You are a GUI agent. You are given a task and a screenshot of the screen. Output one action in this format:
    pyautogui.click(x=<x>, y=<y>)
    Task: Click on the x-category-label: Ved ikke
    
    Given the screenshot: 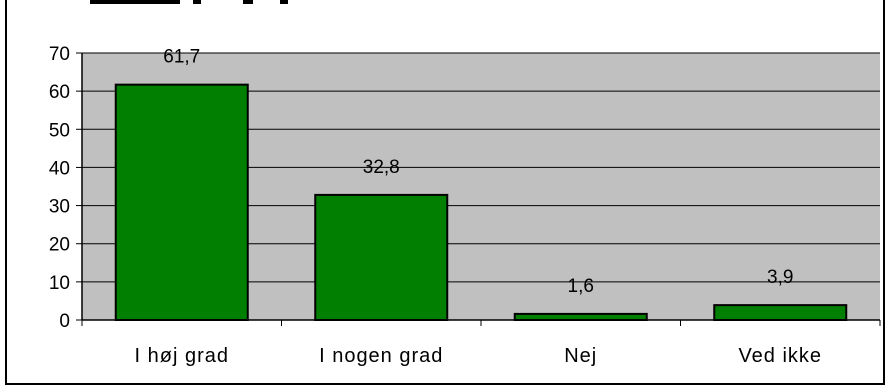 What is the action you would take?
    pyautogui.click(x=780, y=356)
    